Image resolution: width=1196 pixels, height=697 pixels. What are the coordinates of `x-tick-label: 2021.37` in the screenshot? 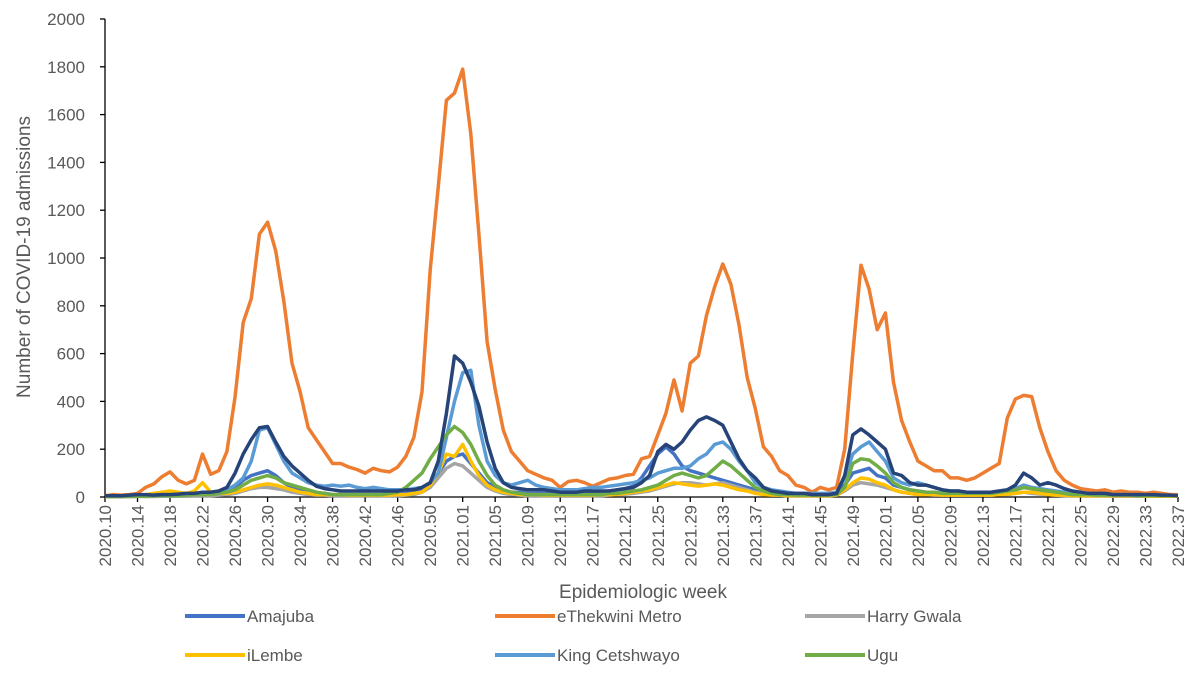 It's located at (755, 535).